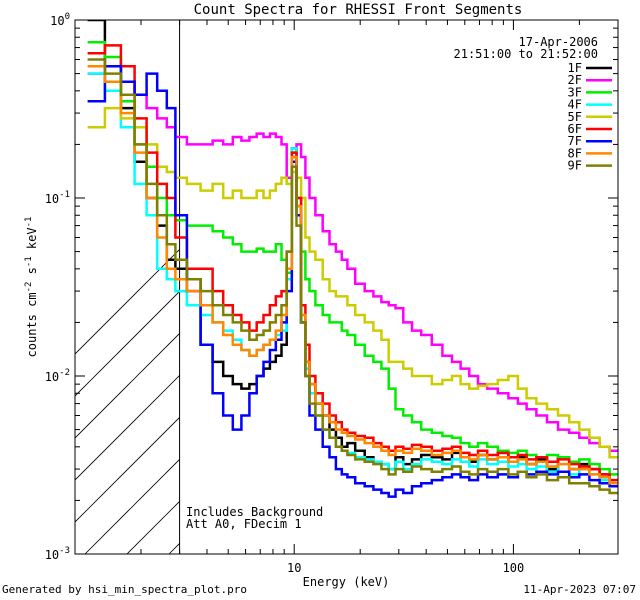 This screenshot has width=640, height=600. Describe the element at coordinates (60, 20) in the screenshot. I see `y-tick-label: 10⁰` at that location.